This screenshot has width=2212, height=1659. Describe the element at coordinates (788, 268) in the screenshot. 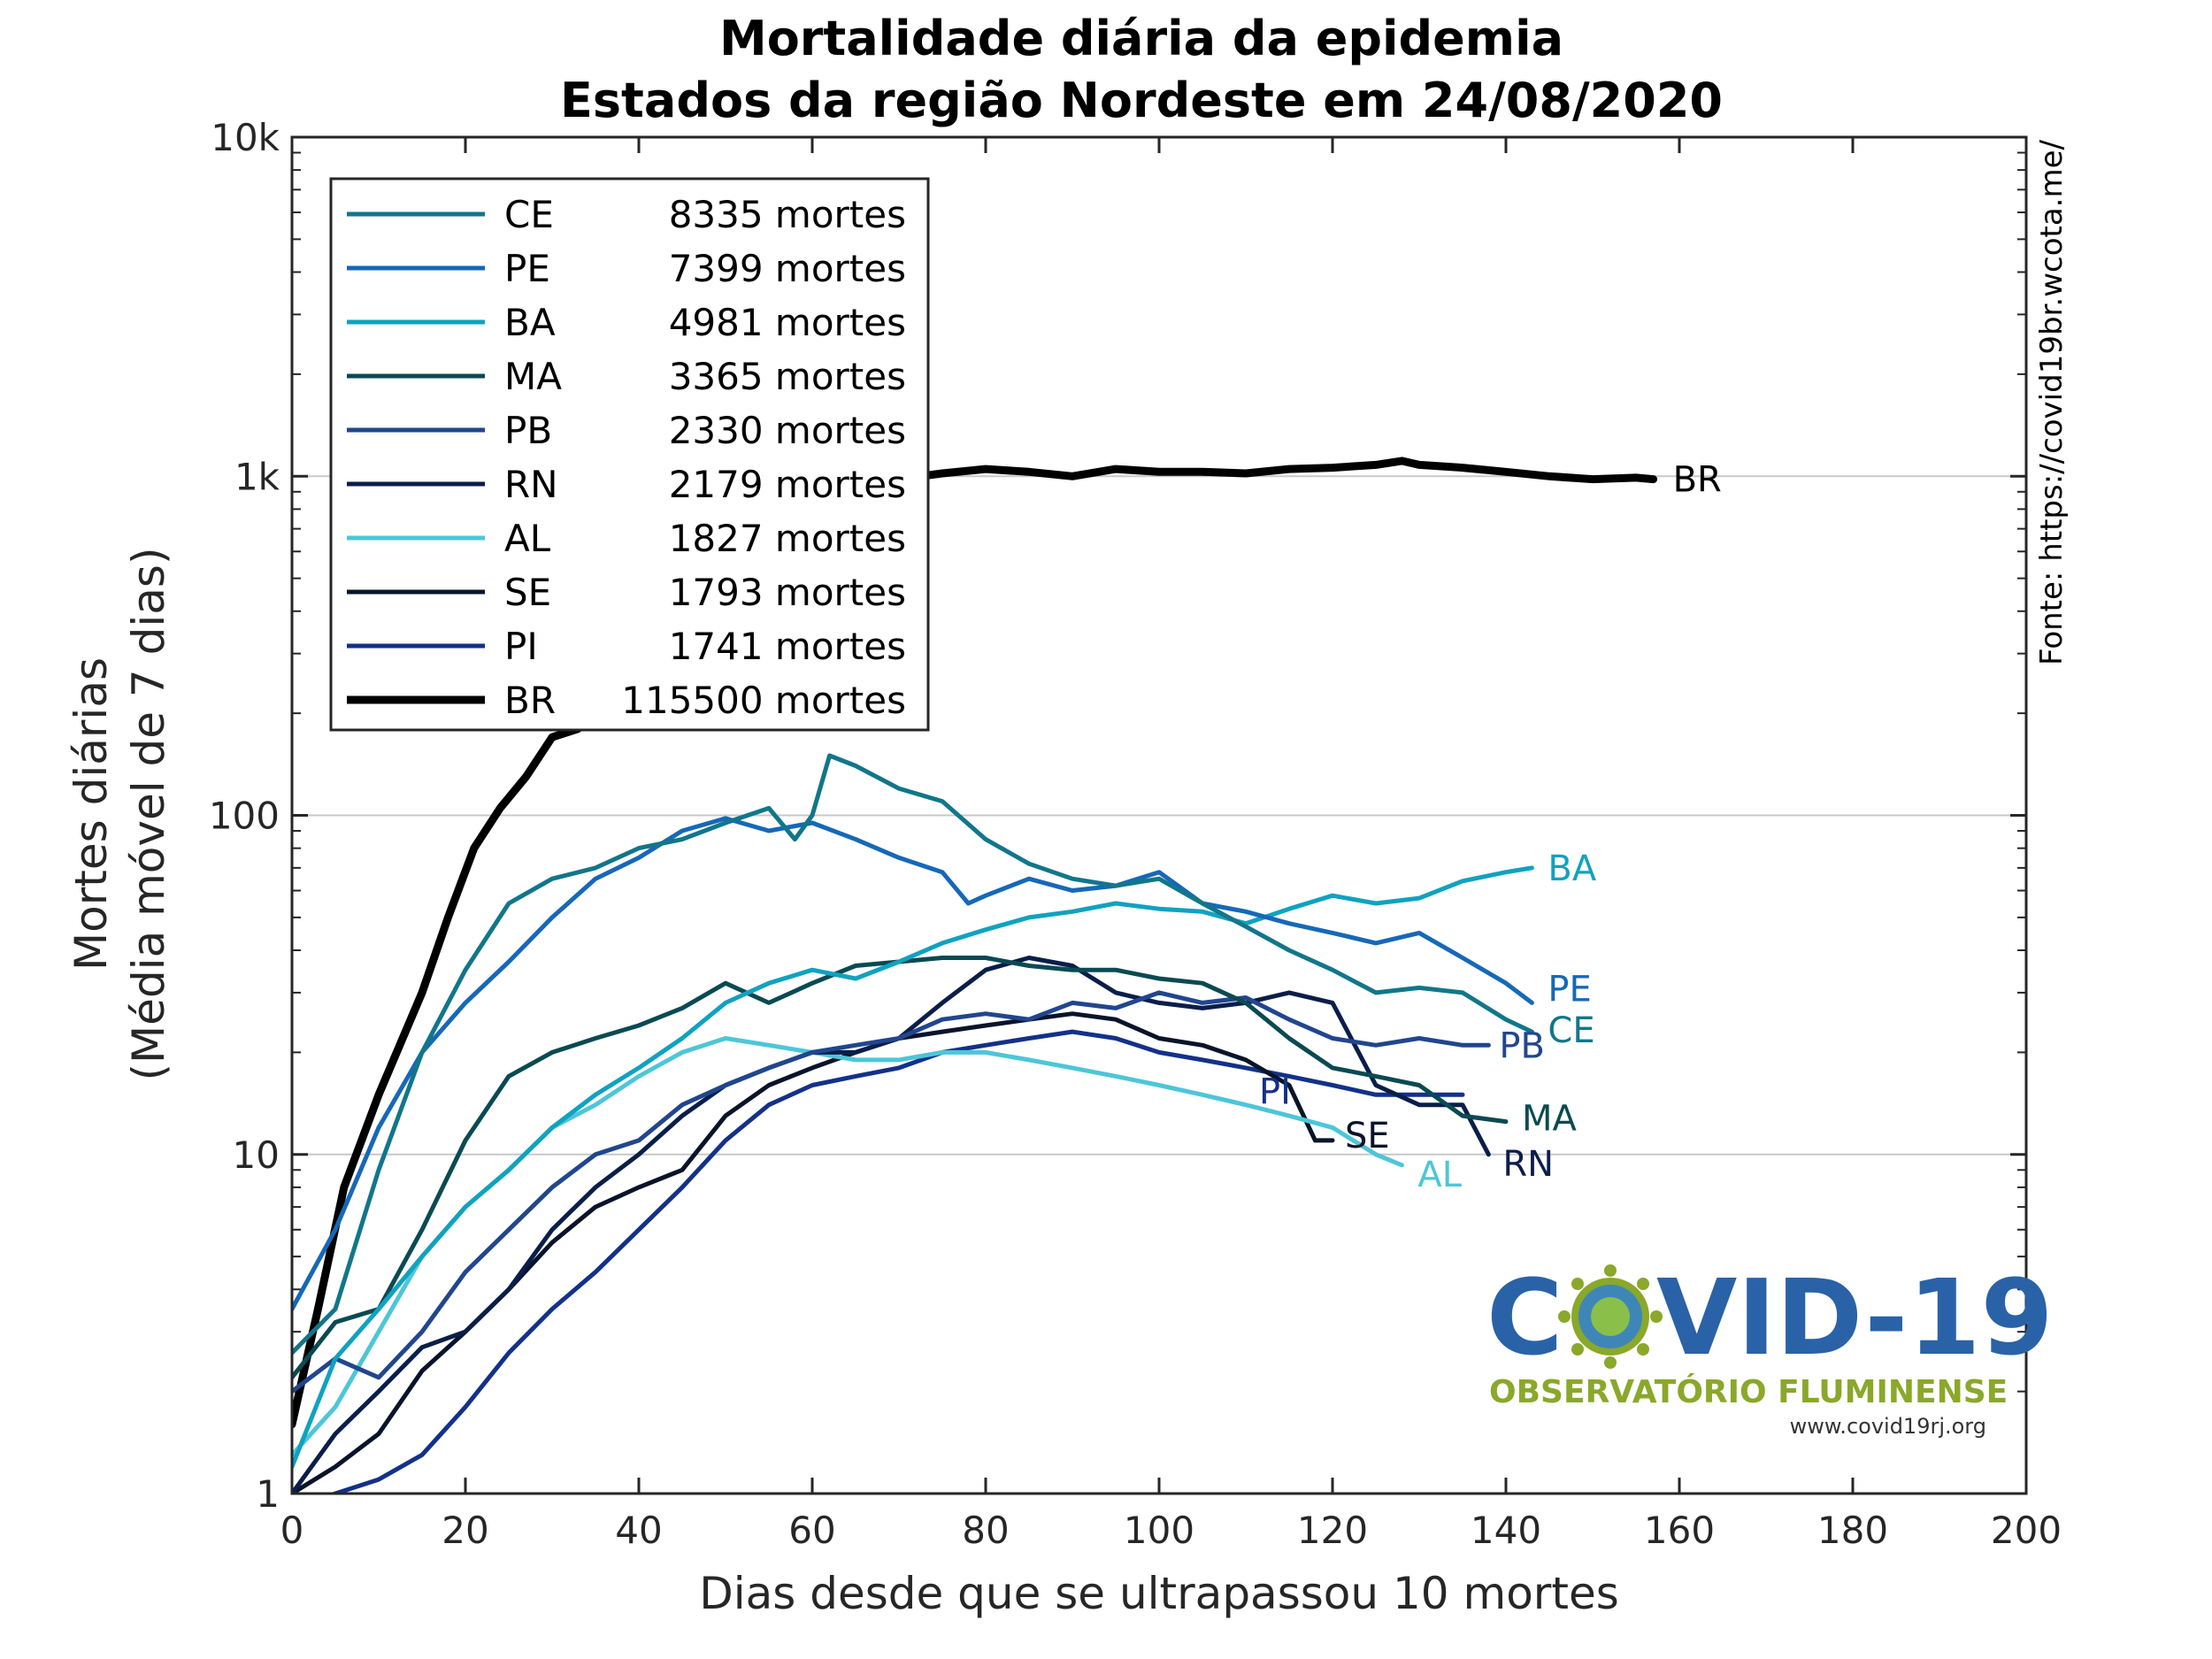

I see `legend-total-pe: 7399 mortes` at that location.